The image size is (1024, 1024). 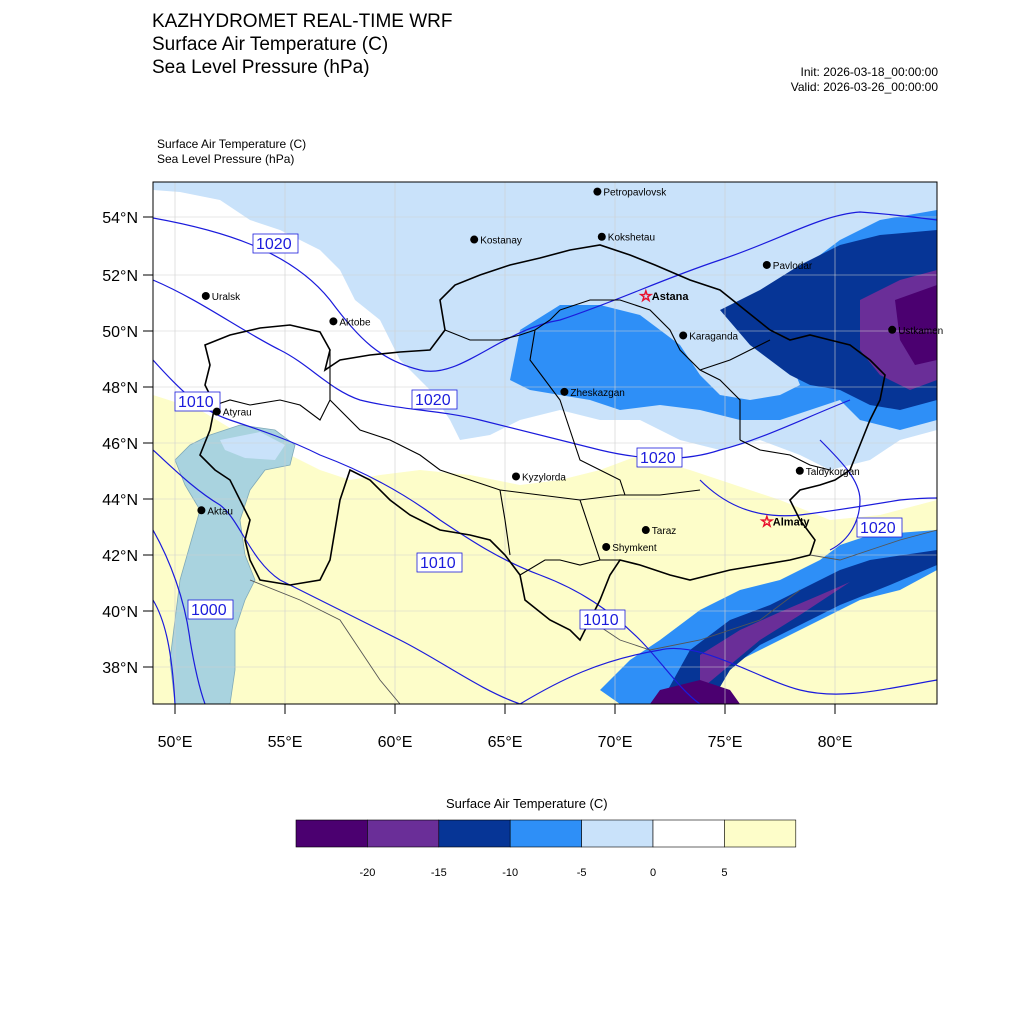 I want to click on city-label: Zheskazgan, so click(x=597, y=393).